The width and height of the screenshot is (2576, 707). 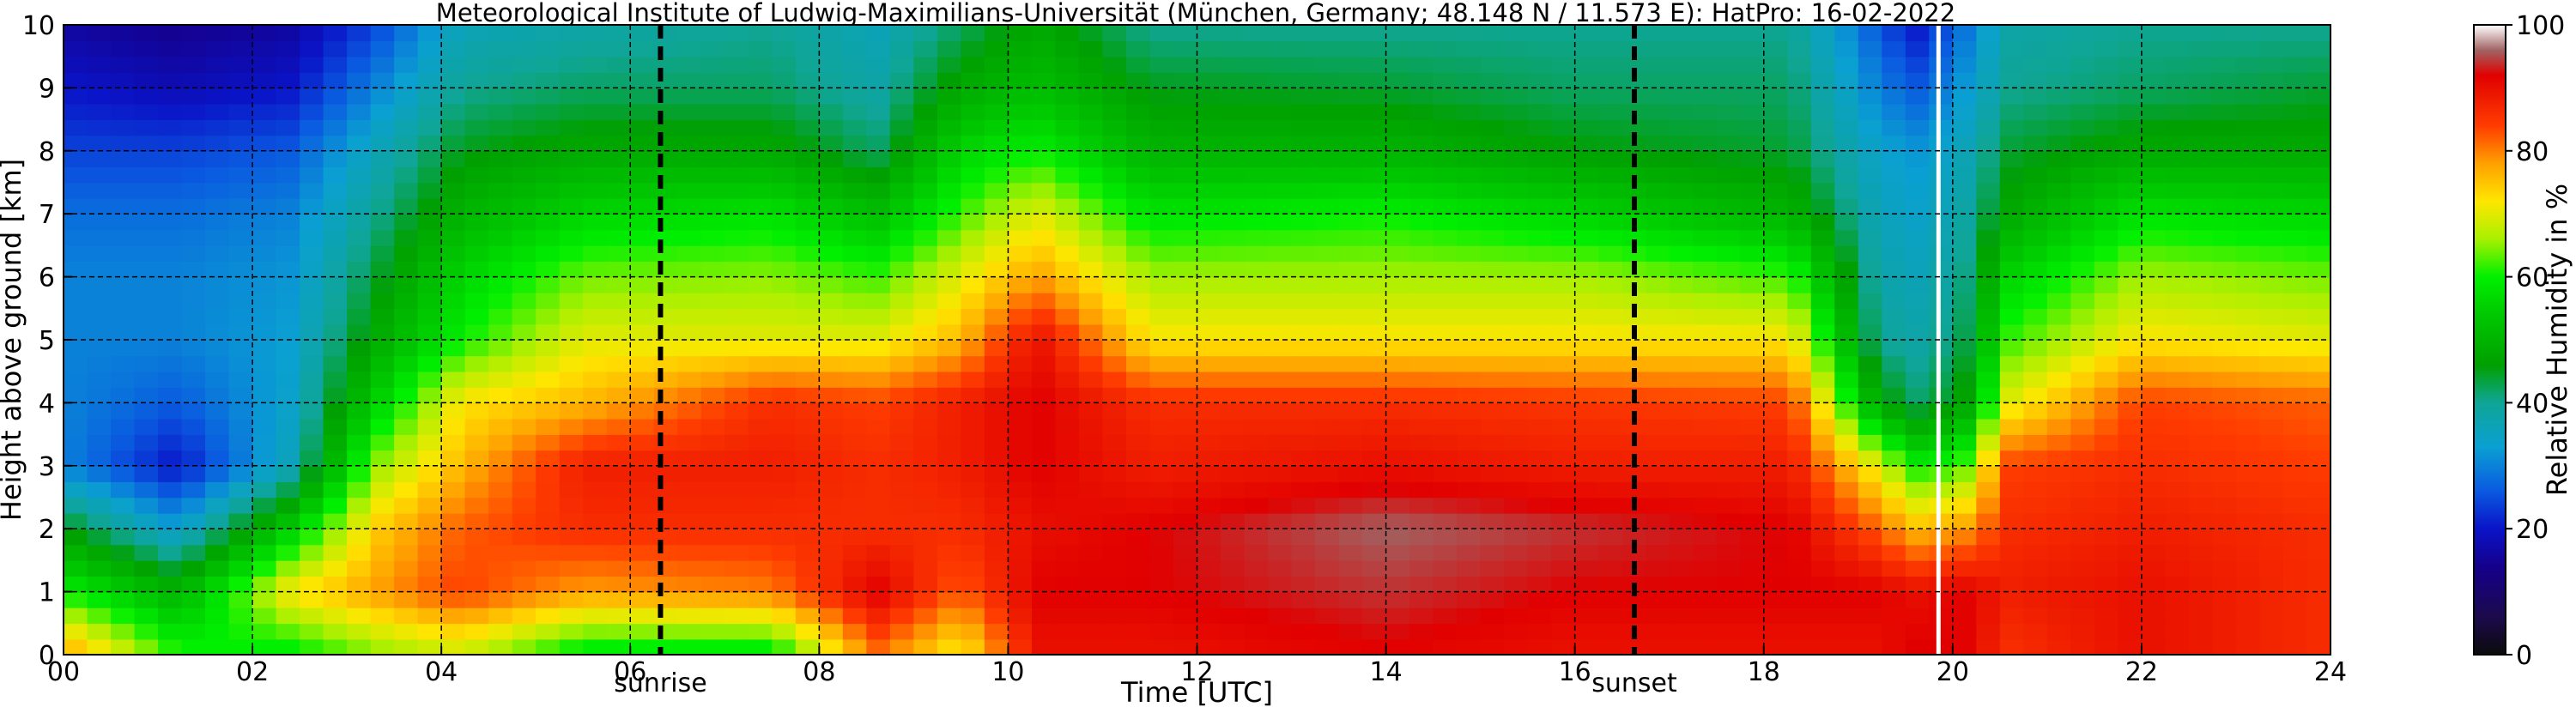 I want to click on y-tick-label: 10, so click(x=38, y=26).